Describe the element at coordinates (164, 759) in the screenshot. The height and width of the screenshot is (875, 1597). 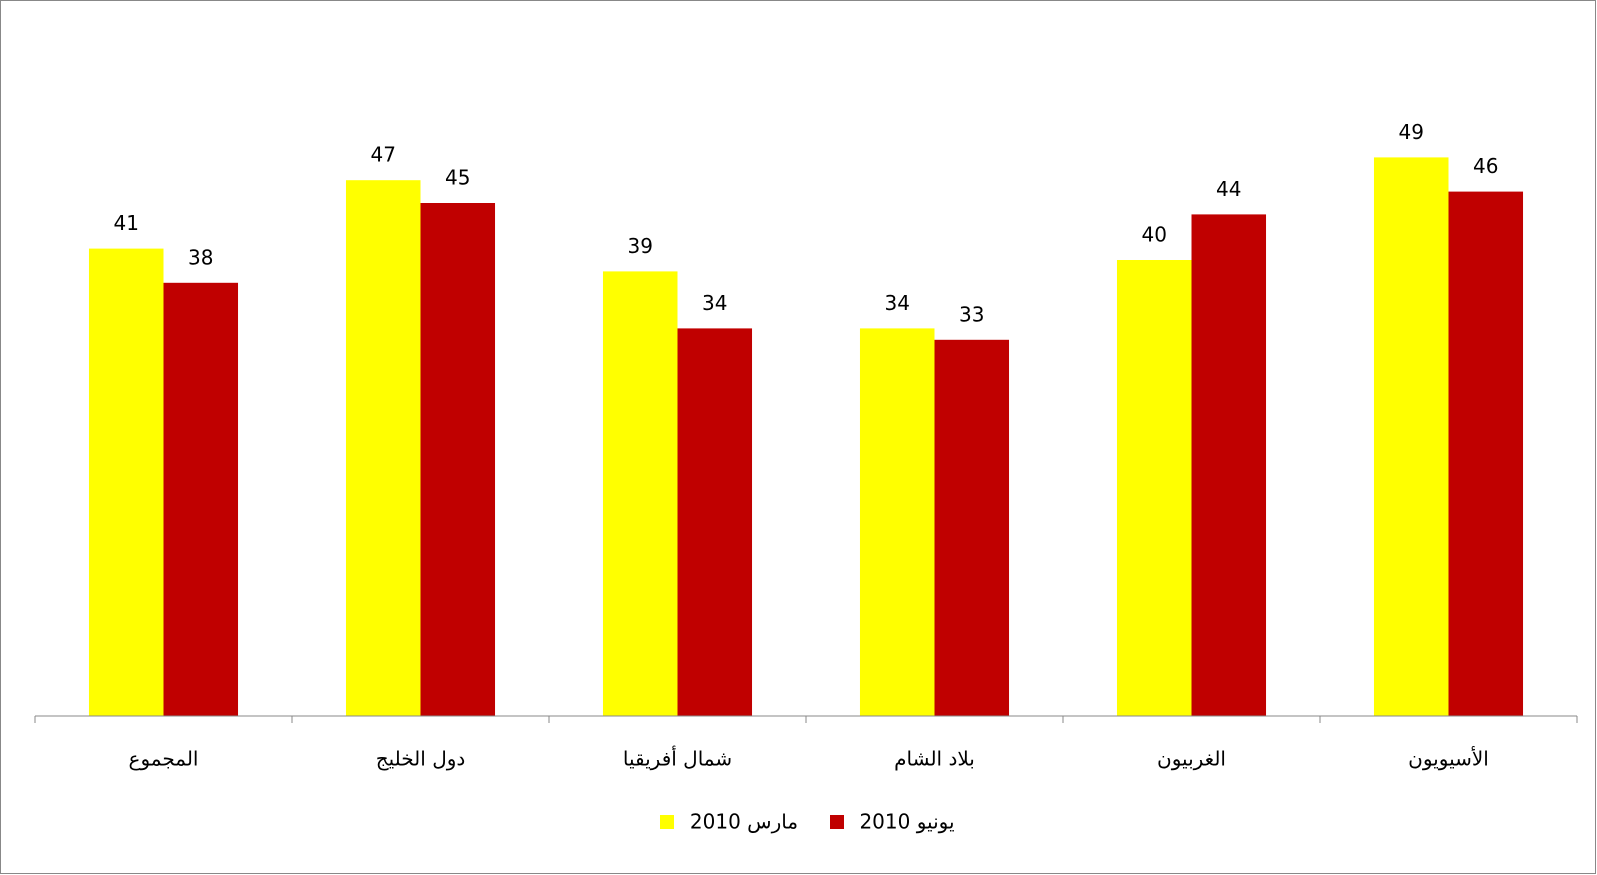
I see `x-tick-label: المجموع` at that location.